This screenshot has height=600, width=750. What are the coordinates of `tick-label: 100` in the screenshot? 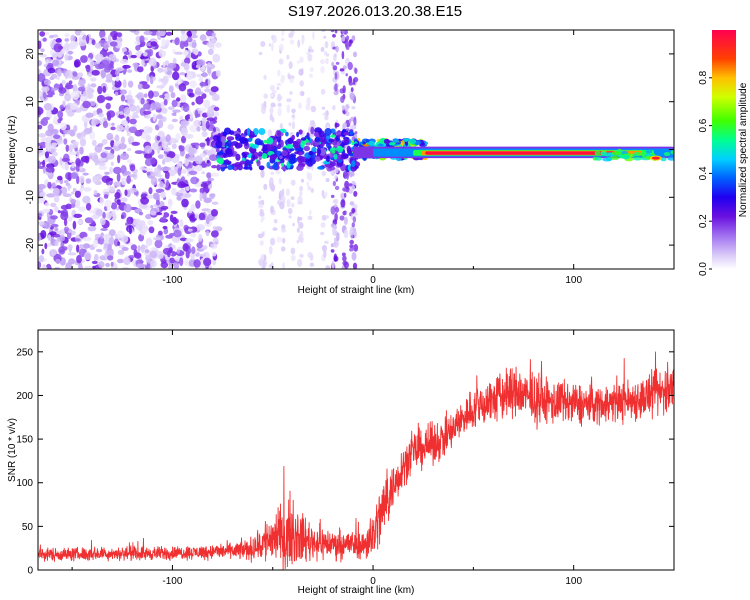 It's located at (573, 280).